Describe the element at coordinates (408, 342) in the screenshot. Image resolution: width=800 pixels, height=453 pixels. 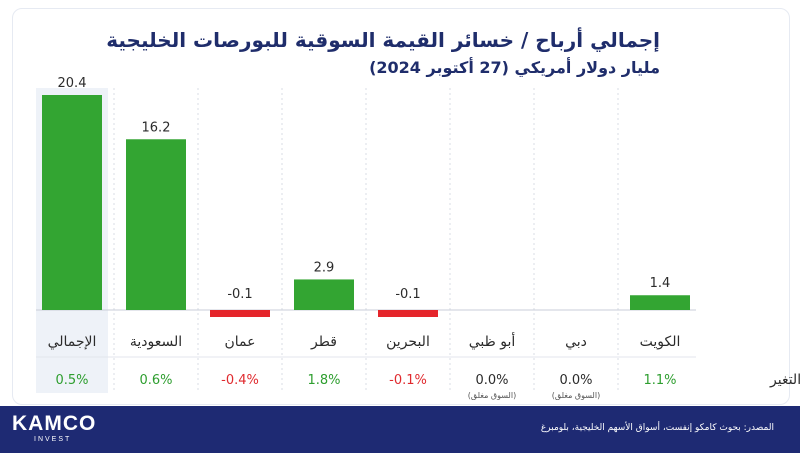
I see `category-label-4: البحرين` at that location.